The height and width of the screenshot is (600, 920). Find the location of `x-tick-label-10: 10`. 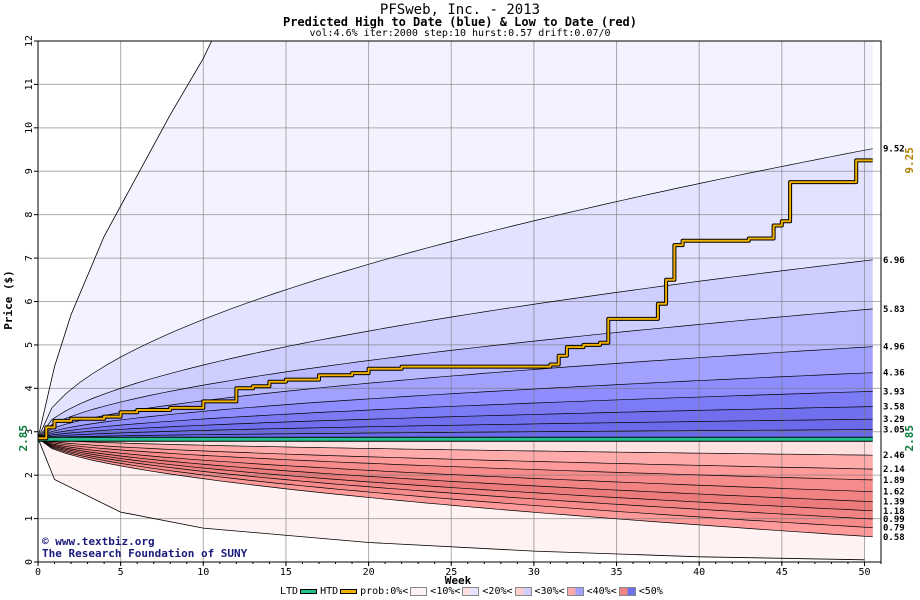

x-tick-label-10: 10 is located at coordinates (203, 572).